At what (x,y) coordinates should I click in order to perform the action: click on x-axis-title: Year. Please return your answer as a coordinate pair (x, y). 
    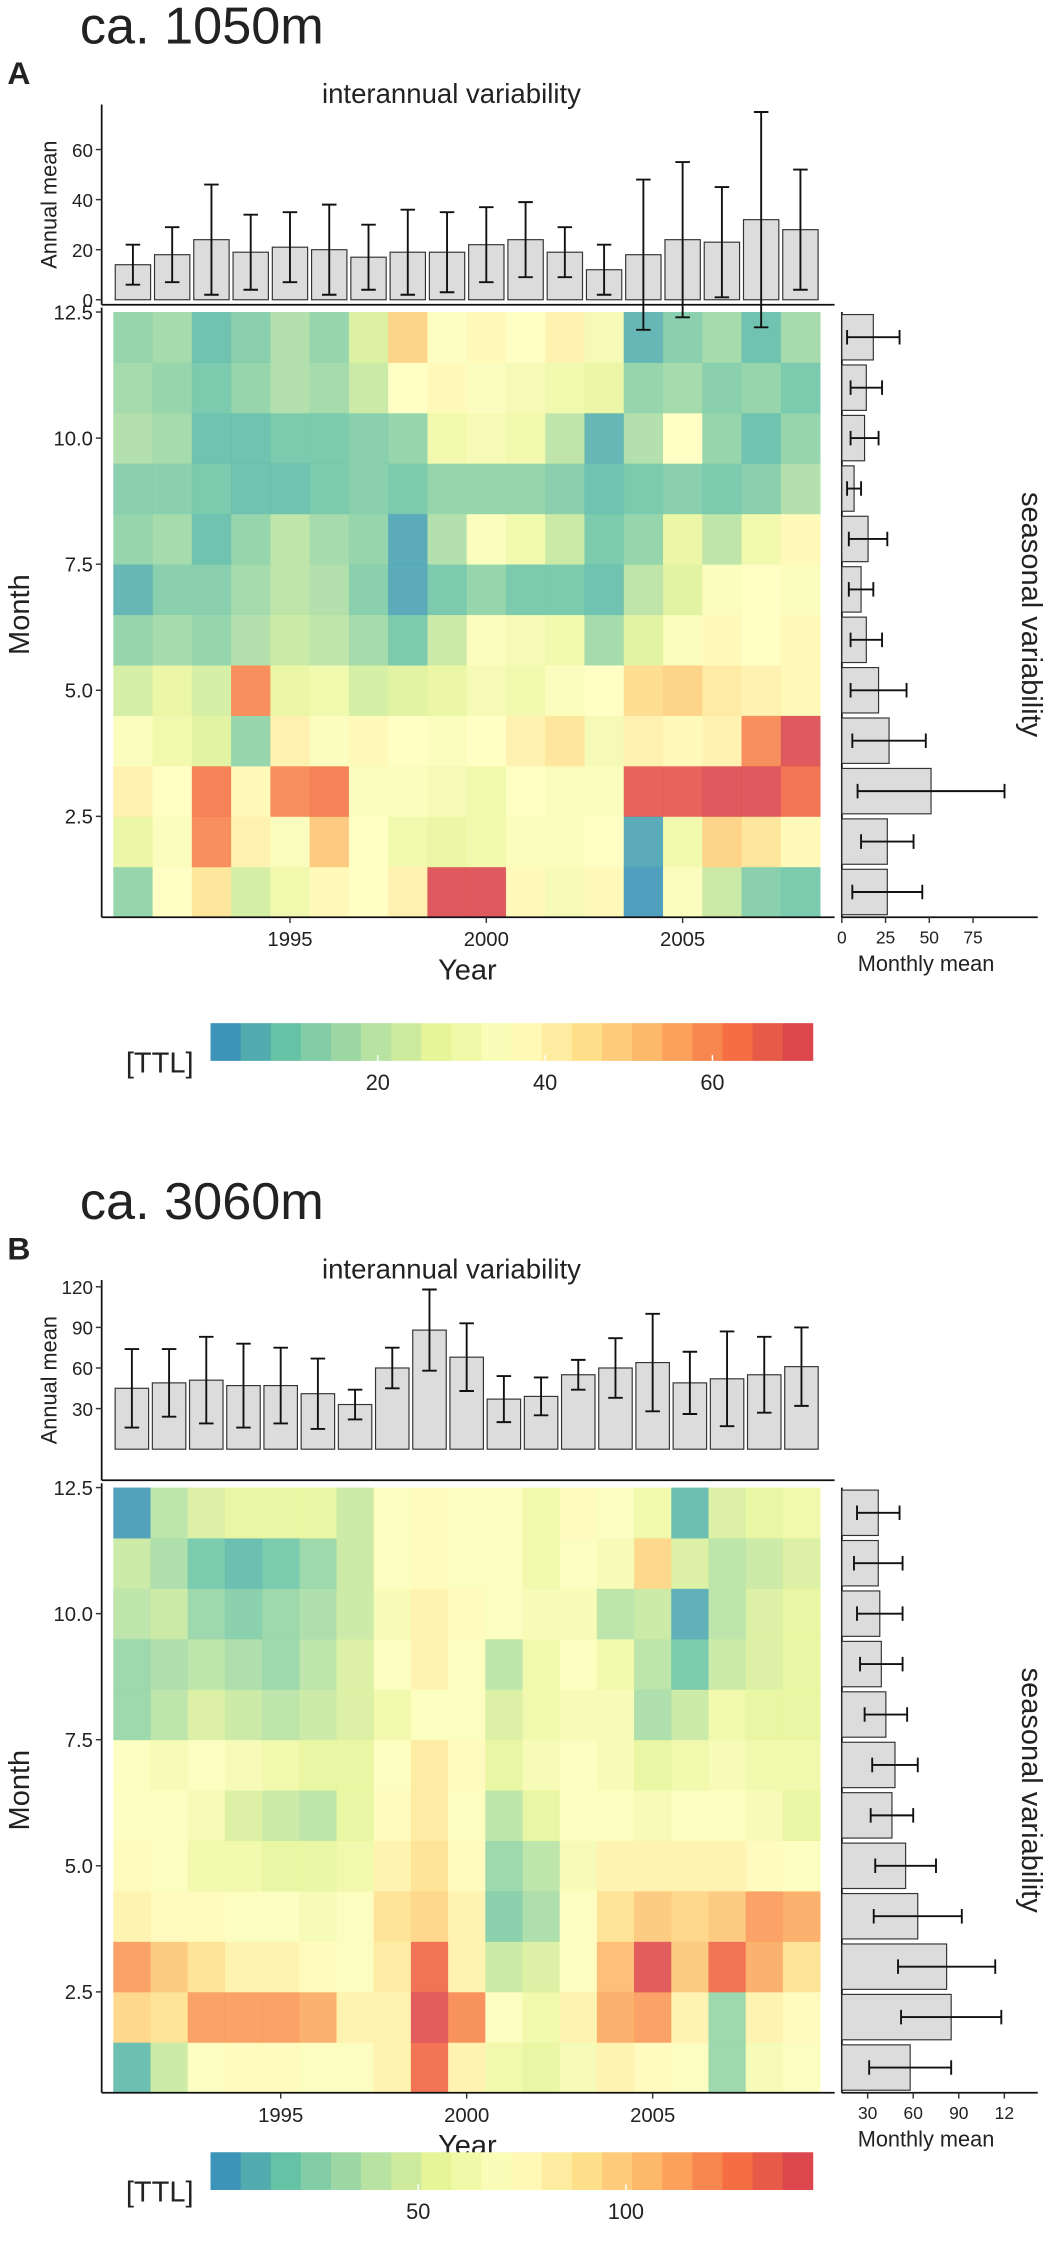
    Looking at the image, I should click on (467, 971).